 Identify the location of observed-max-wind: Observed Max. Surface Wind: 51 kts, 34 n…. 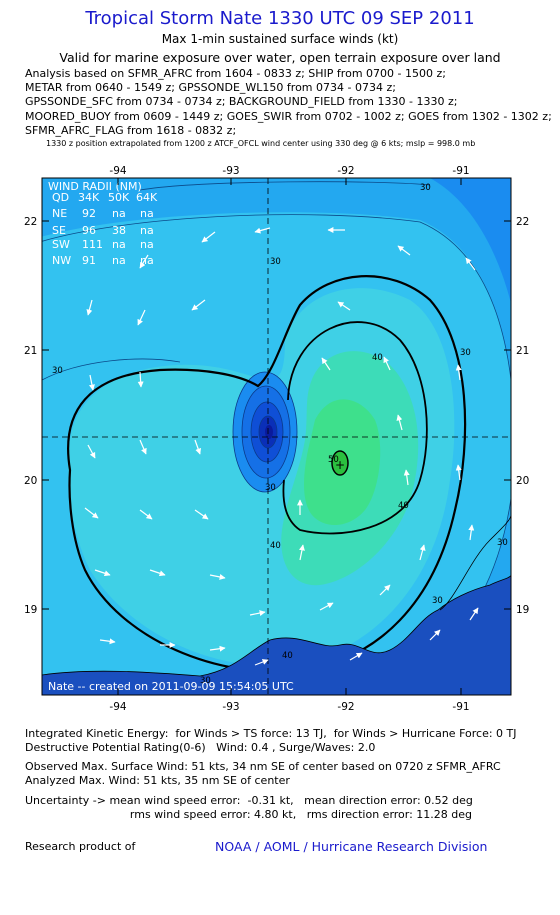
(263, 766).